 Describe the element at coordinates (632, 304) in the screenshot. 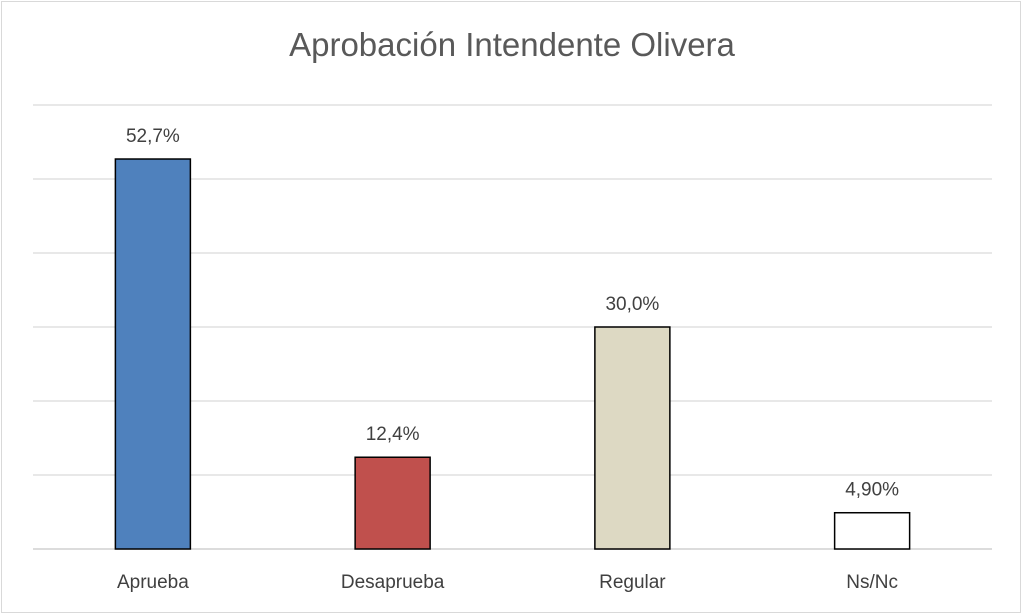

I see `data-label: 30,0%` at that location.